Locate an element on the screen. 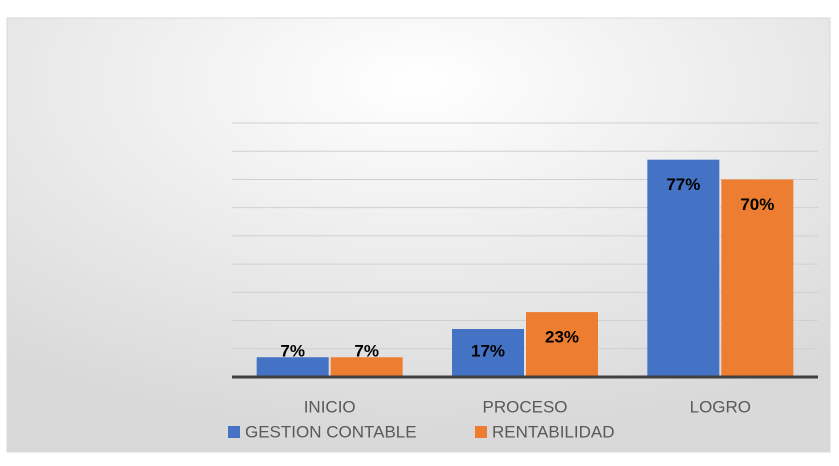  data-label: 70% is located at coordinates (757, 204).